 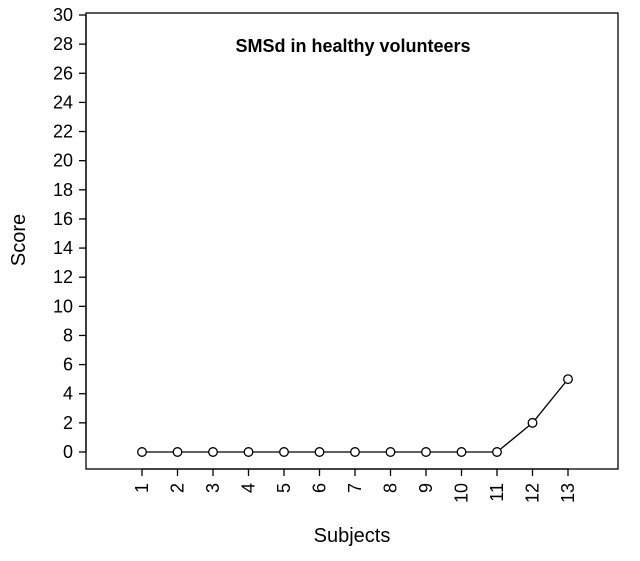 What do you see at coordinates (63, 277) in the screenshot?
I see `y-tick-label: 12` at bounding box center [63, 277].